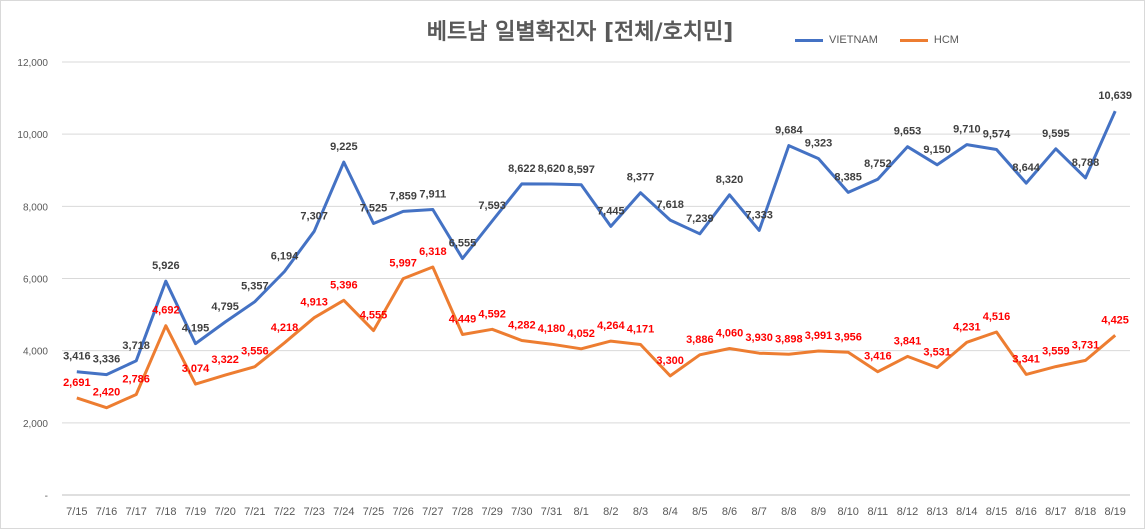 This screenshot has width=1145, height=529. I want to click on x-tick-label: 7/28, so click(462, 512).